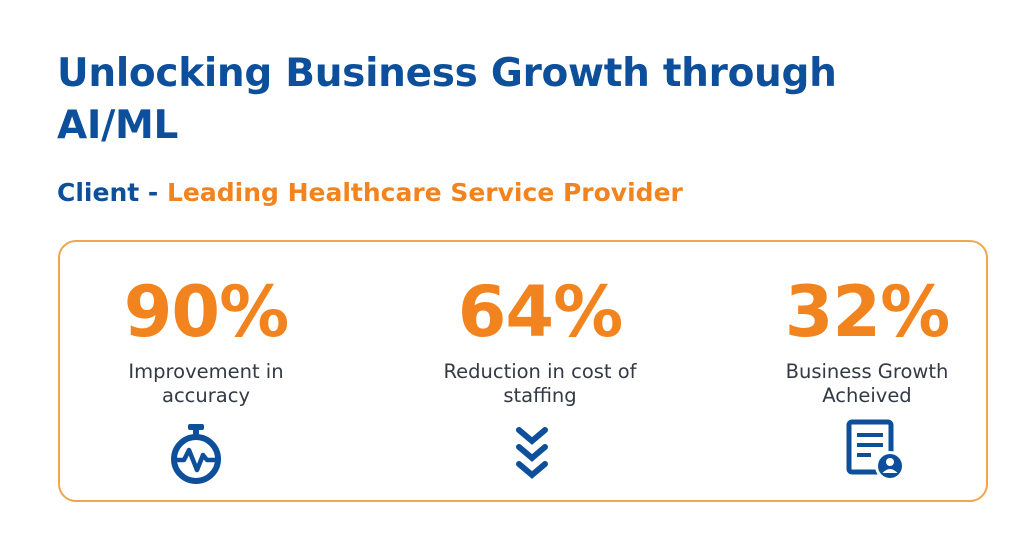 The image size is (1024, 558). I want to click on stat-value: 64%, so click(540, 312).